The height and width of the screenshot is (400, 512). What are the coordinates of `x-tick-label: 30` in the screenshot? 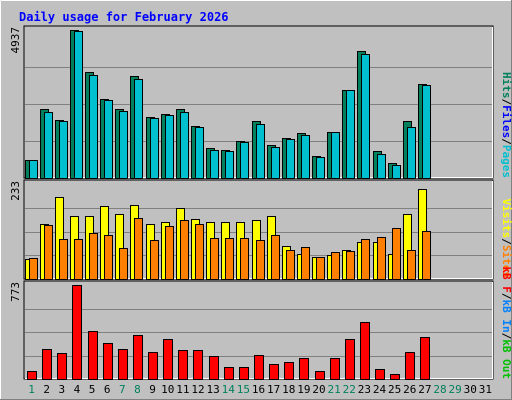 It's located at (470, 389).